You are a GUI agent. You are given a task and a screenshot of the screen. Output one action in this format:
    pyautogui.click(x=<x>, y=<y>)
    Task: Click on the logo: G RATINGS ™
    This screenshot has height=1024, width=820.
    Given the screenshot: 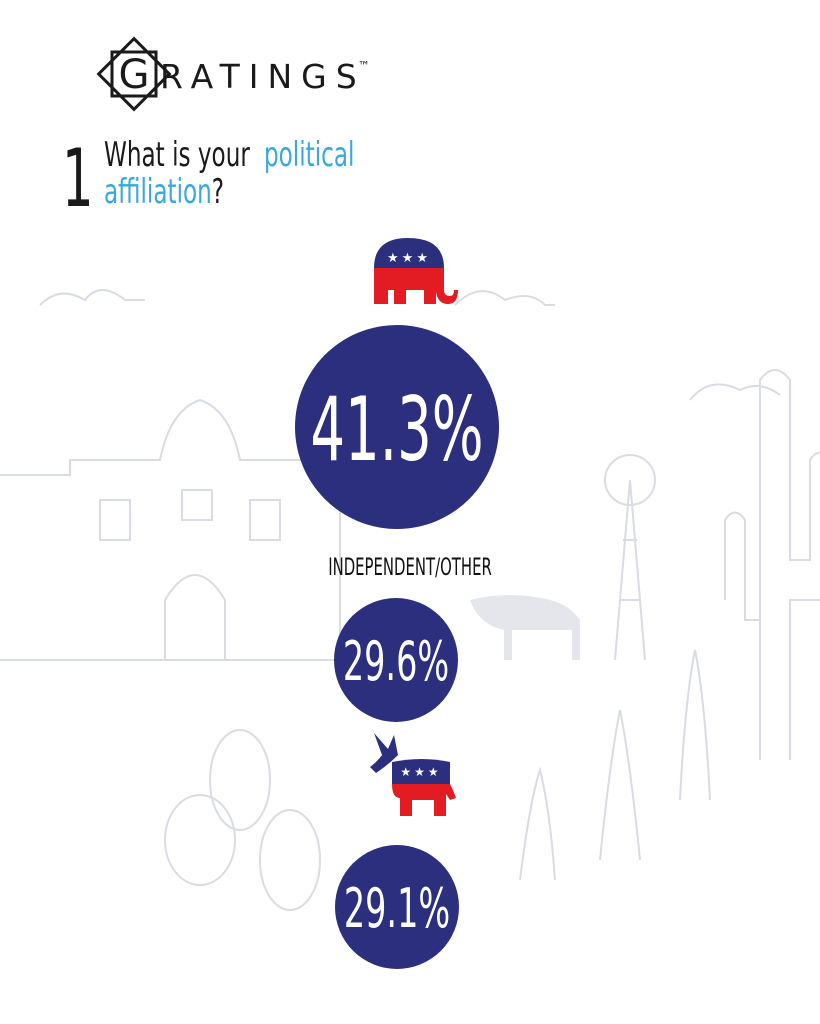 What is the action you would take?
    pyautogui.click(x=233, y=74)
    